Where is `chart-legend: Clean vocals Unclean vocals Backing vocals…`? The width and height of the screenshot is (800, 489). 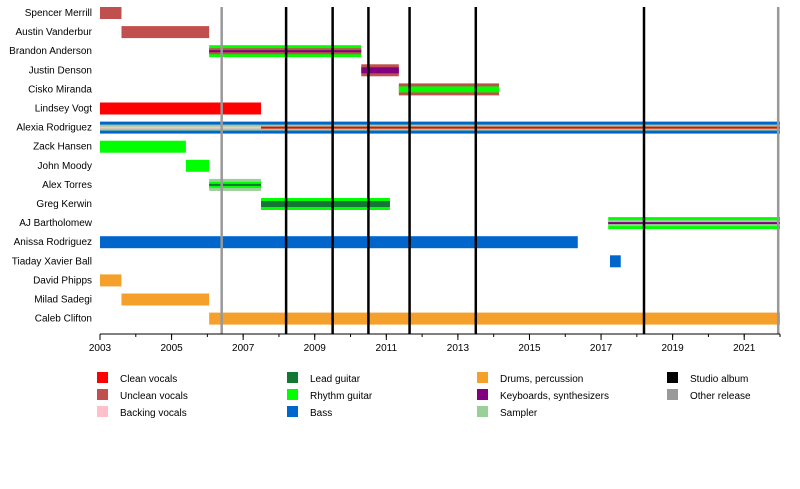 chart-legend: Clean vocals Unclean vocals Backing vocals… is located at coordinates (424, 395).